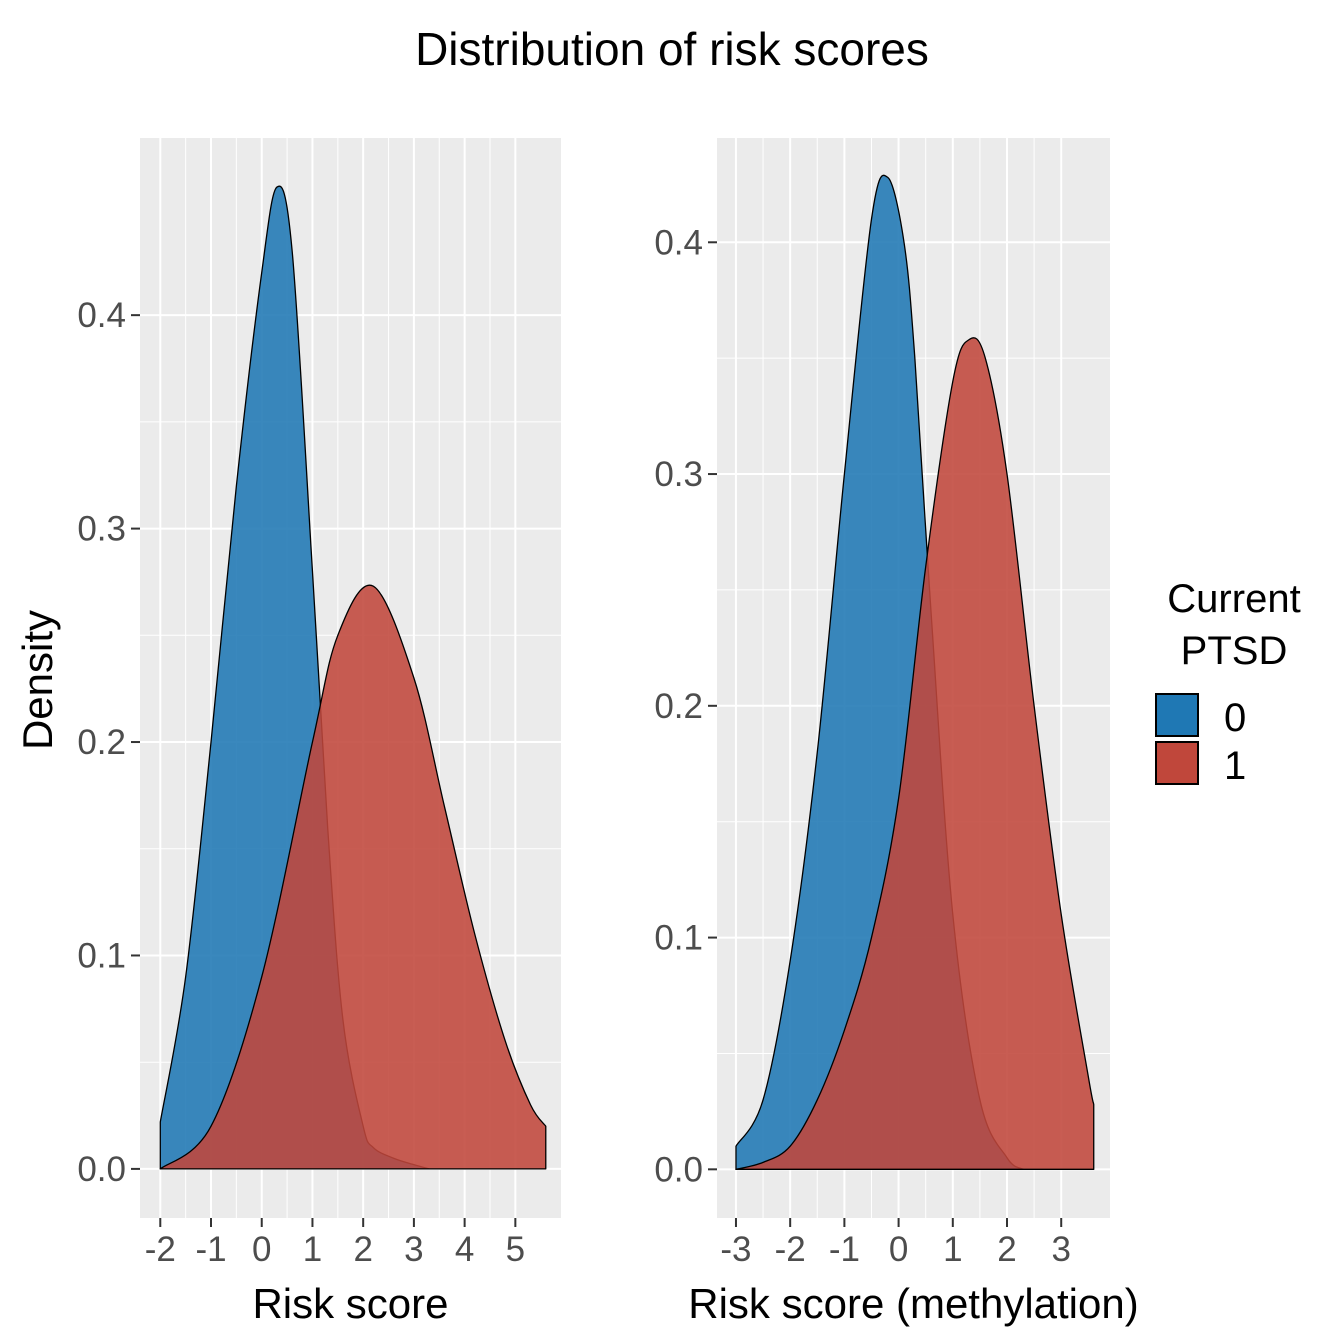 This screenshot has height=1344, width=1344. What do you see at coordinates (913, 1303) in the screenshot?
I see `x-axis-title: Risk score (methylation)` at bounding box center [913, 1303].